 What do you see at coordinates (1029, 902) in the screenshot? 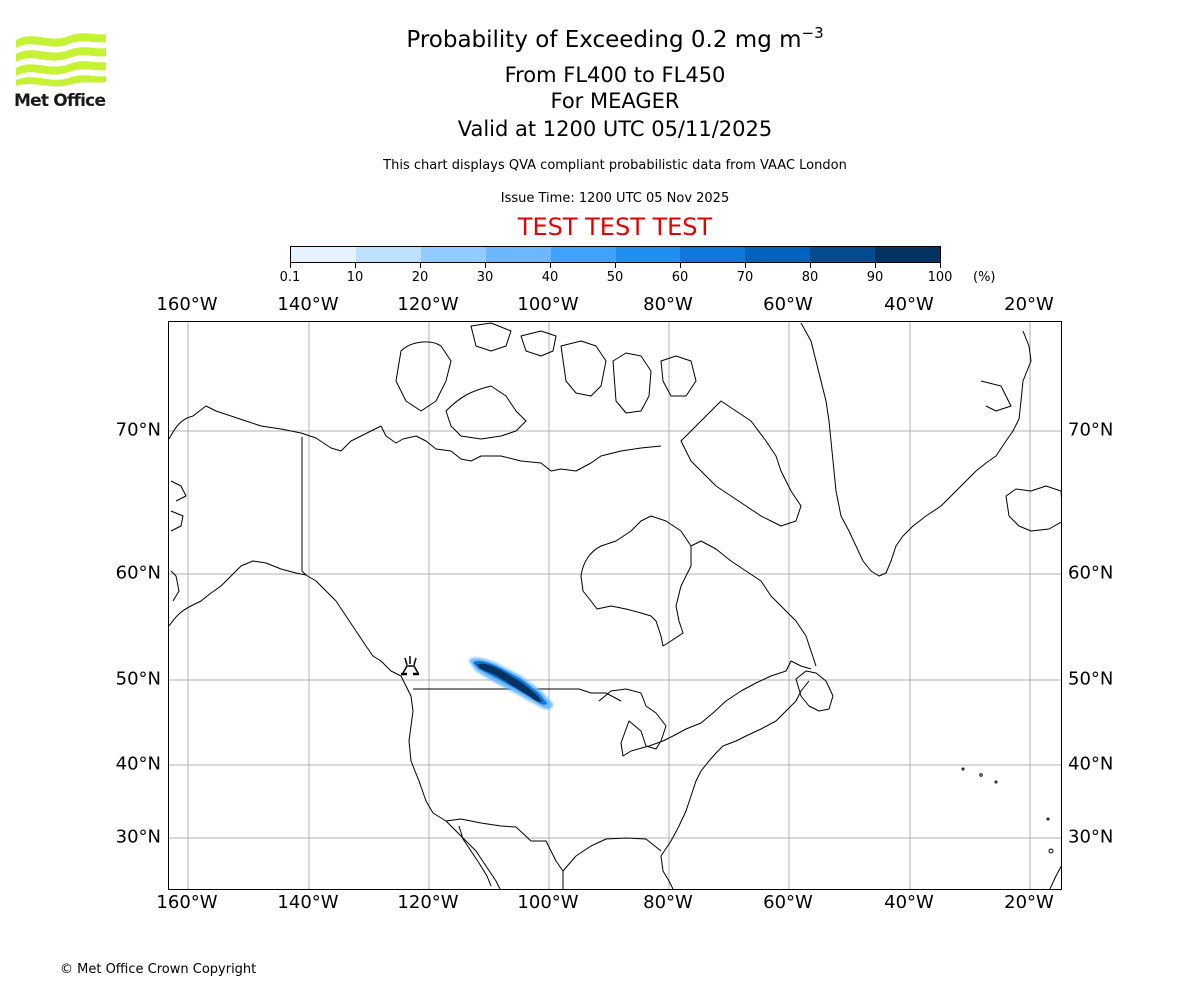
I see `longitude-label-bottom: 20°W` at bounding box center [1029, 902].